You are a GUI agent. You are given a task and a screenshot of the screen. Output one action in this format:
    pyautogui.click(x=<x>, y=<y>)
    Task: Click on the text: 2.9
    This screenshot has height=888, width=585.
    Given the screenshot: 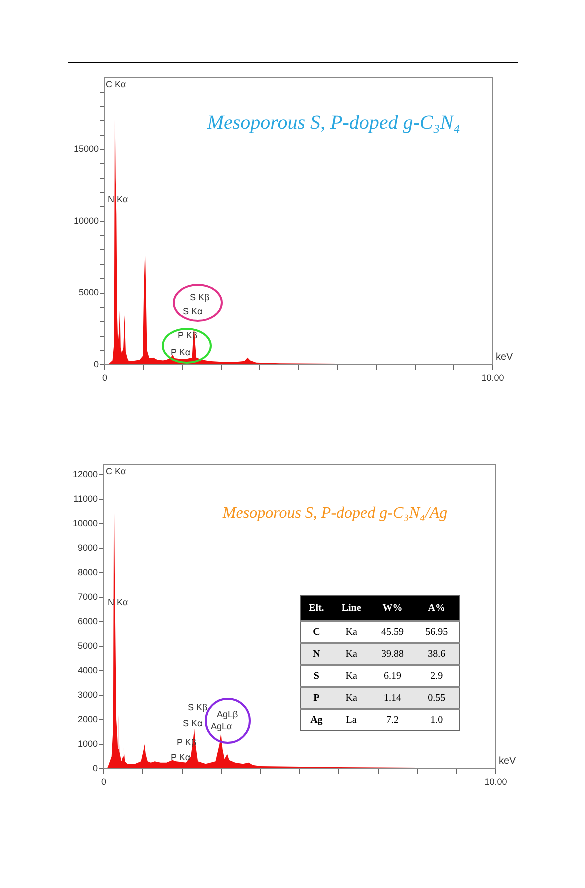 What is the action you would take?
    pyautogui.click(x=437, y=676)
    